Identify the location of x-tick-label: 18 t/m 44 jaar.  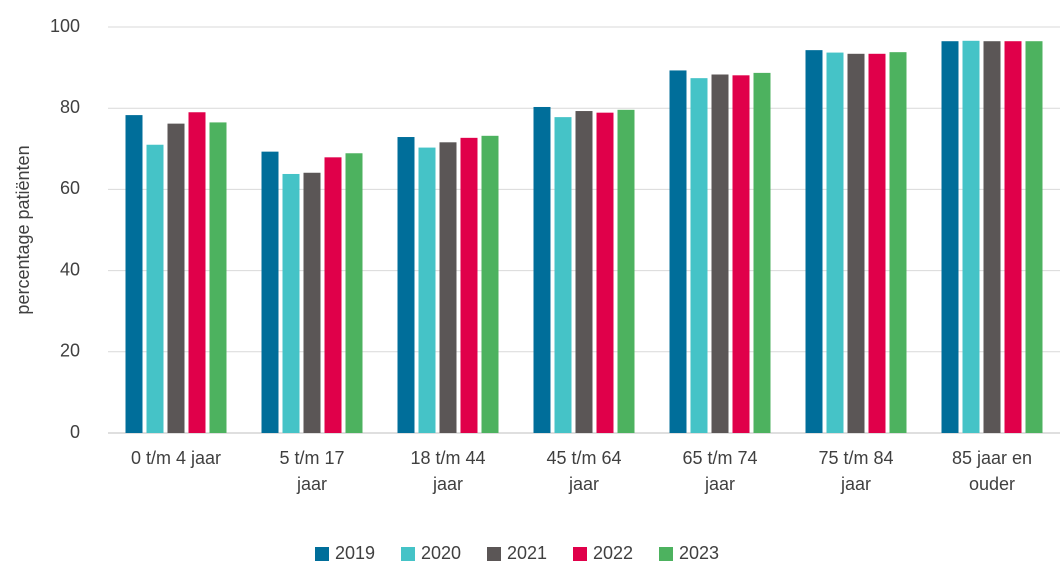
(448, 471).